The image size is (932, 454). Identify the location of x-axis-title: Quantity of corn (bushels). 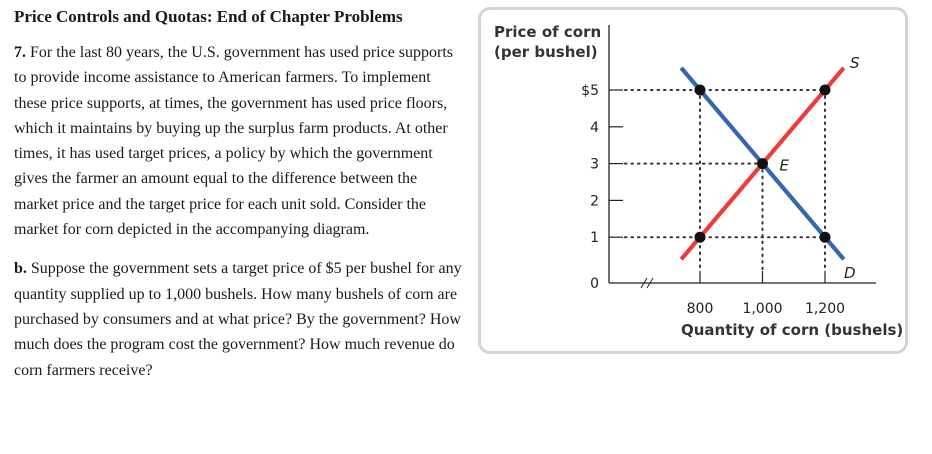
(792, 330).